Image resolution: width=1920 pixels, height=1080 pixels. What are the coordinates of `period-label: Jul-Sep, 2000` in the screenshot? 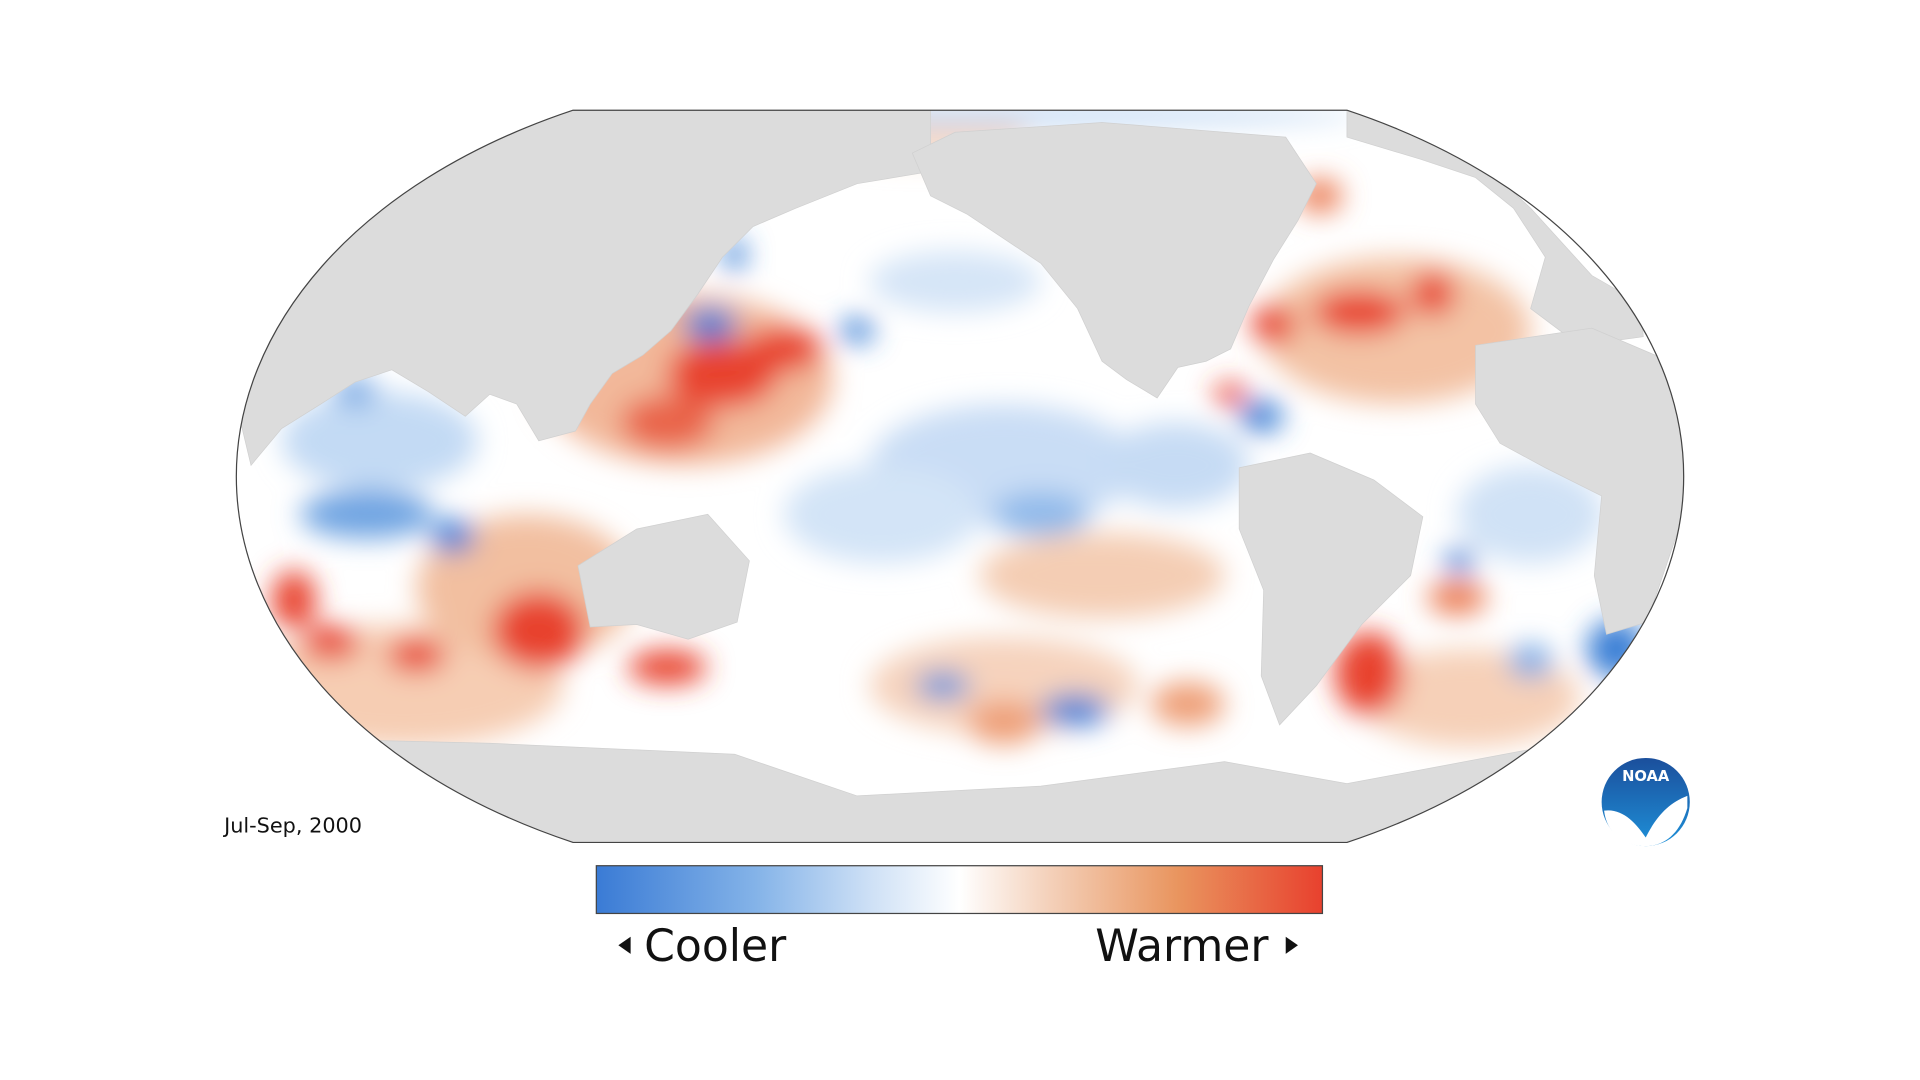 It's located at (292, 826).